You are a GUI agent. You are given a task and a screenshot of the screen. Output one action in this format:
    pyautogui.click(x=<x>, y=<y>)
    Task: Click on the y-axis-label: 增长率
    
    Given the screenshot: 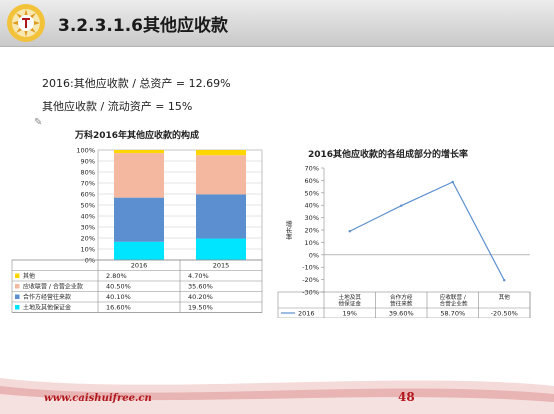 What is the action you would take?
    pyautogui.click(x=288, y=230)
    